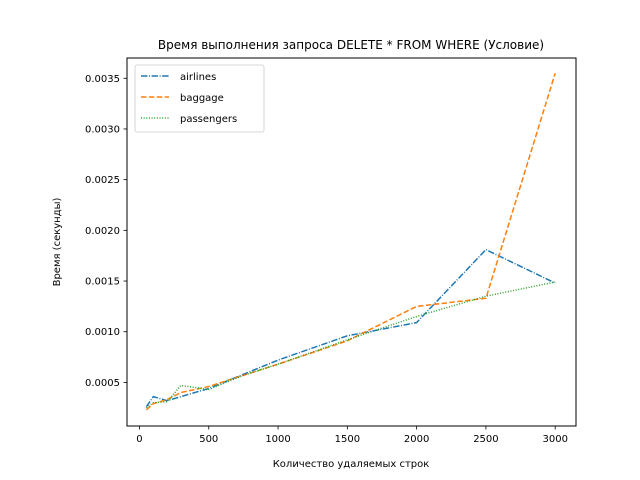 This screenshot has width=640, height=480. Describe the element at coordinates (416, 439) in the screenshot. I see `x-tick-label: 2000` at that location.